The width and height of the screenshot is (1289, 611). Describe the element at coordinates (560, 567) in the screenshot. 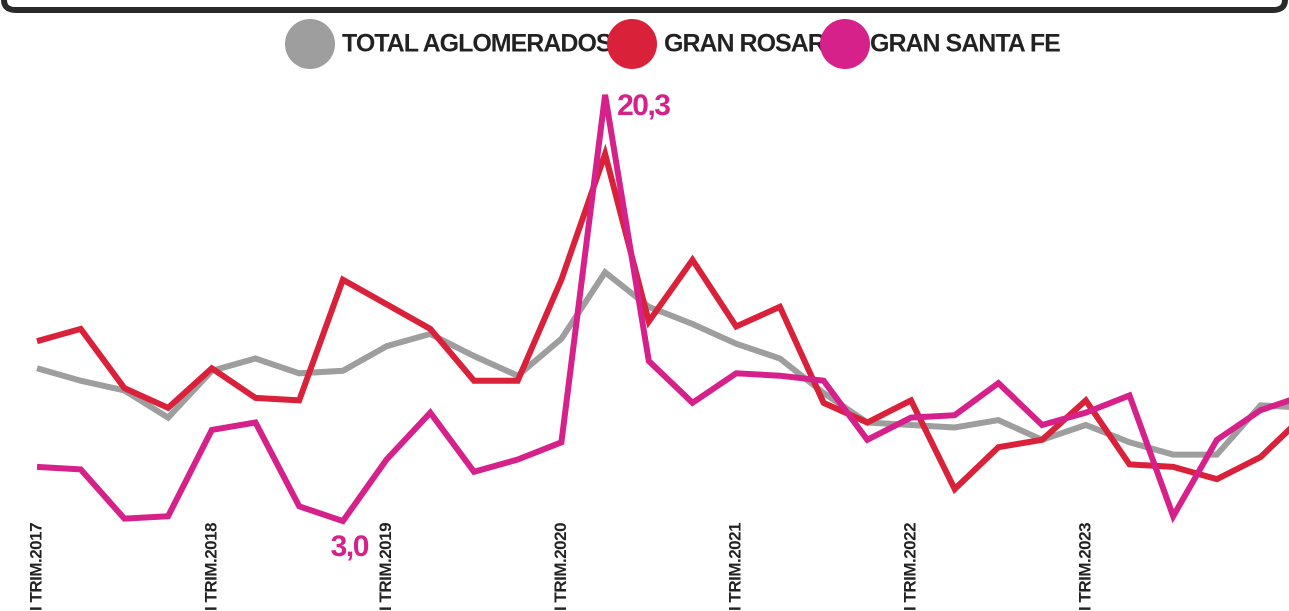

I see `x-tick-label: I TRIM.2020` at that location.